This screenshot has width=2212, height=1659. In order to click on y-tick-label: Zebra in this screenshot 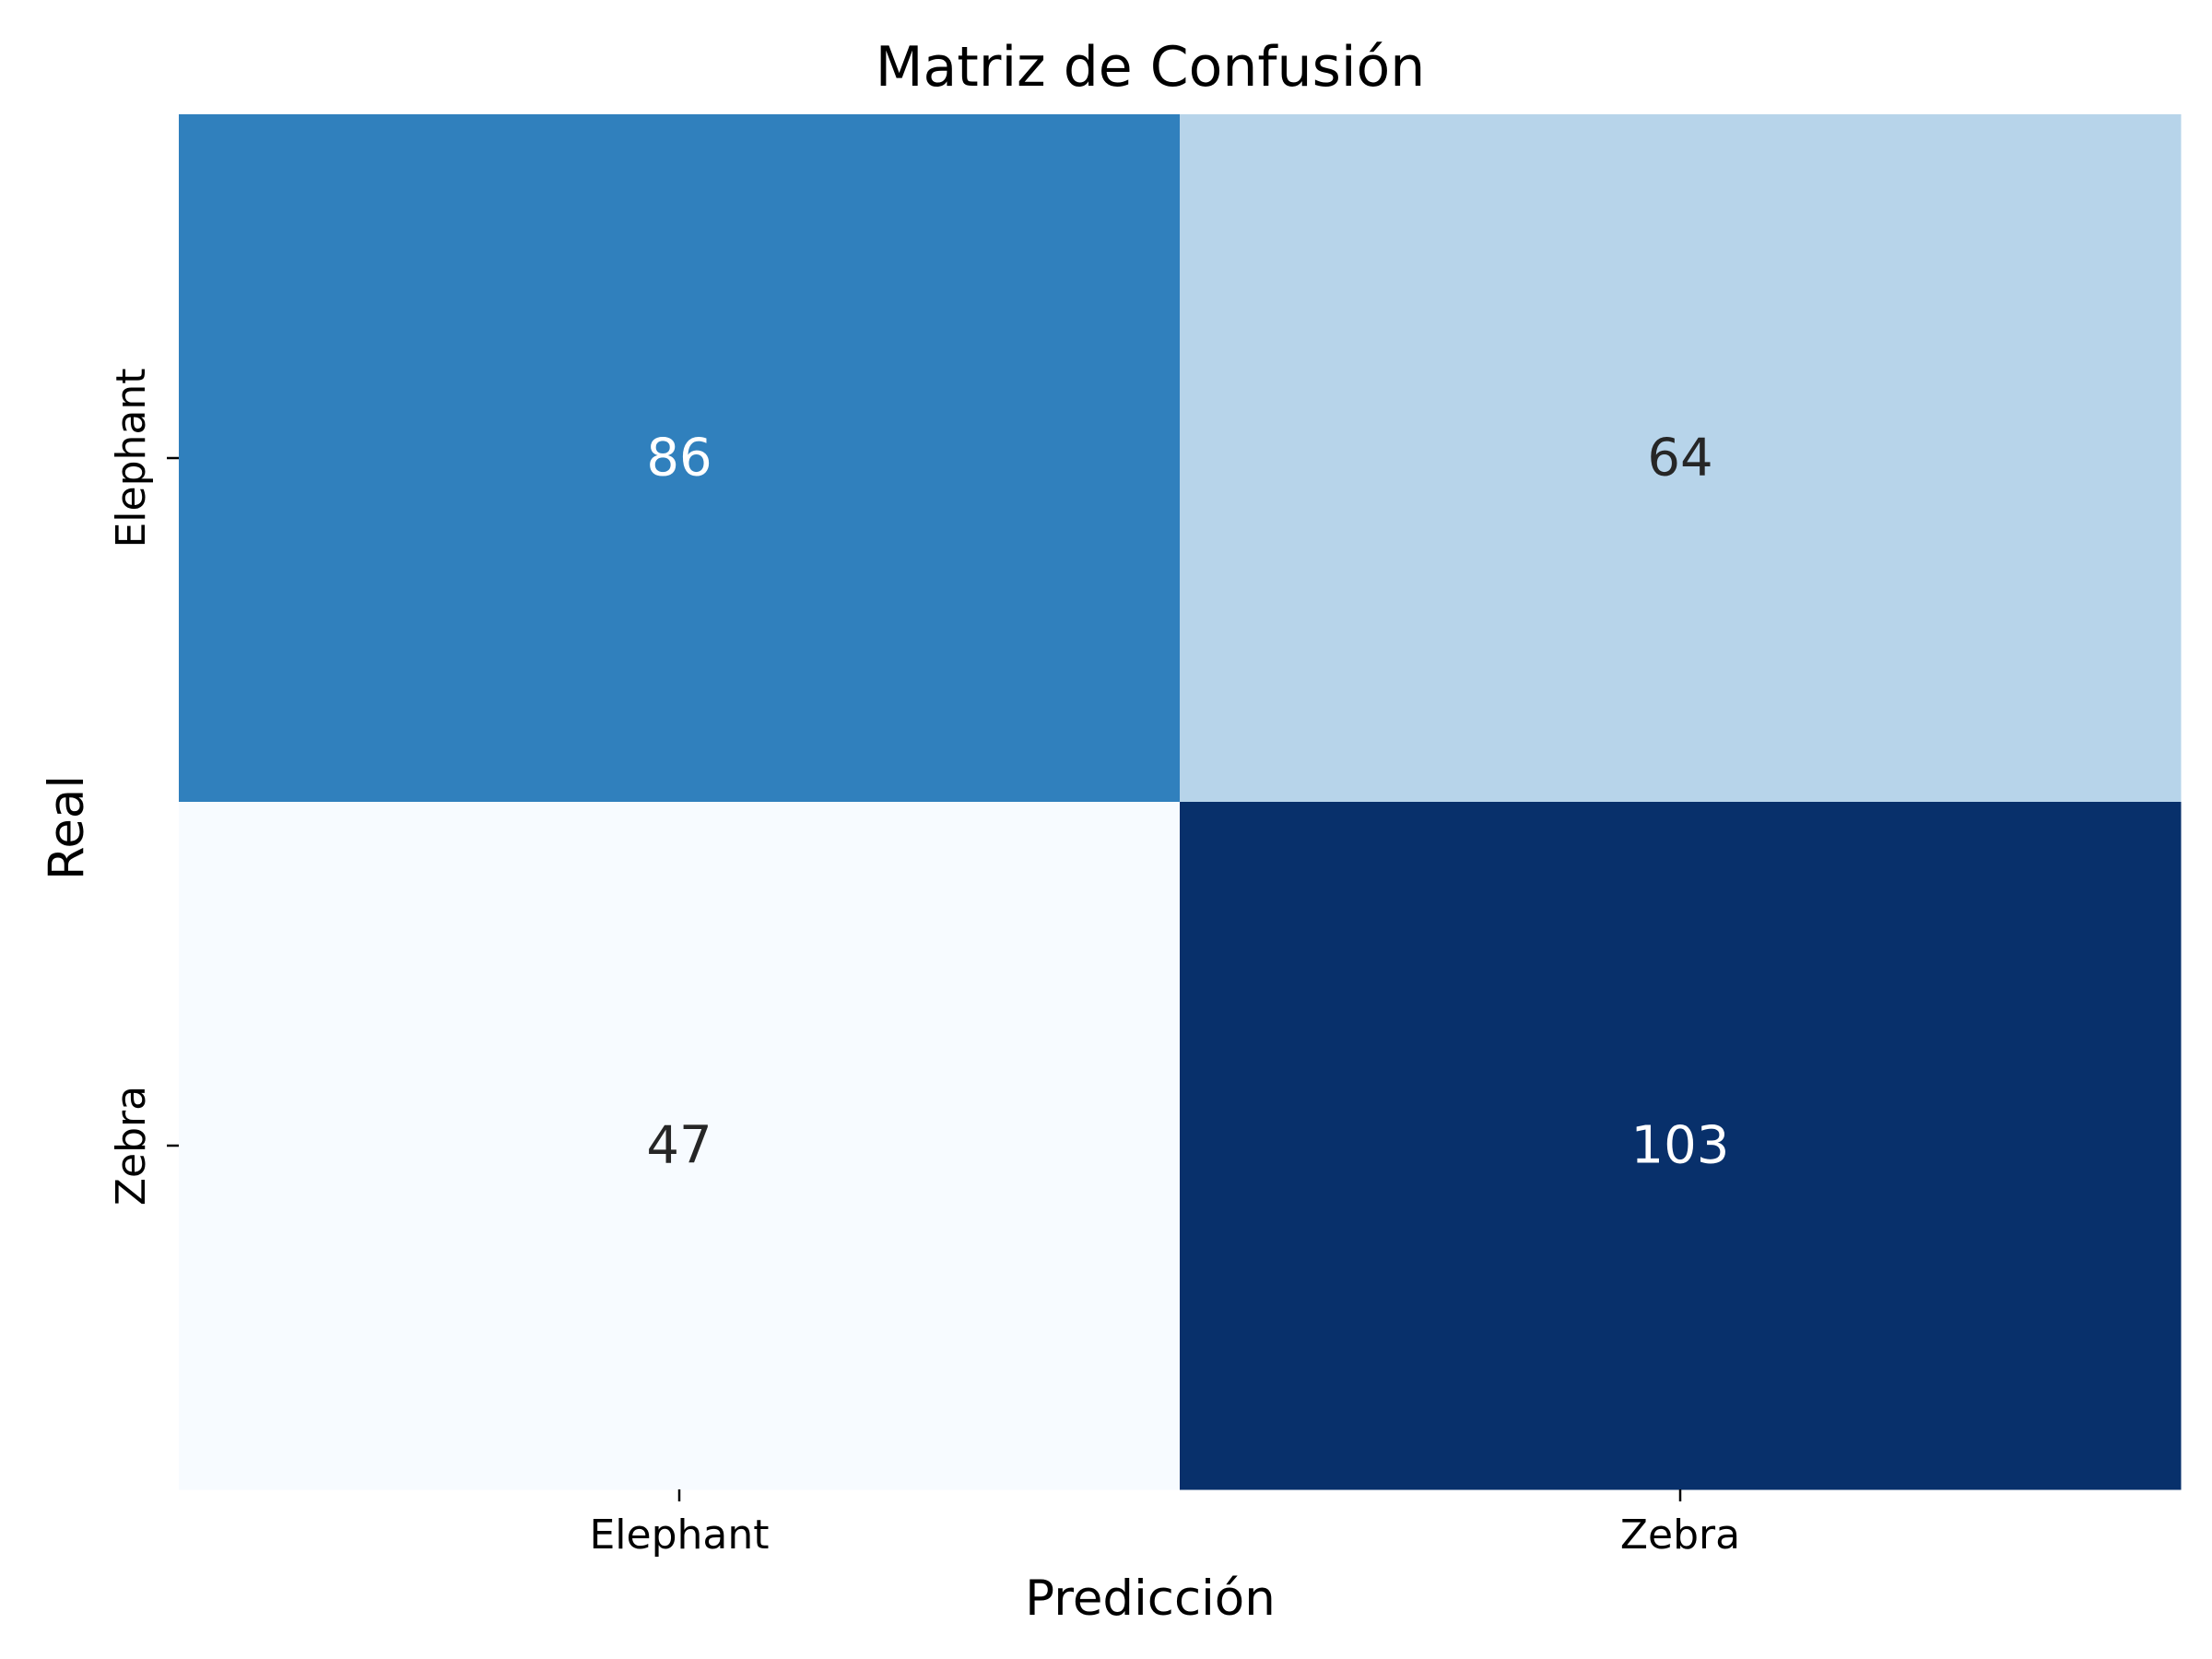, I will do `click(131, 1146)`.